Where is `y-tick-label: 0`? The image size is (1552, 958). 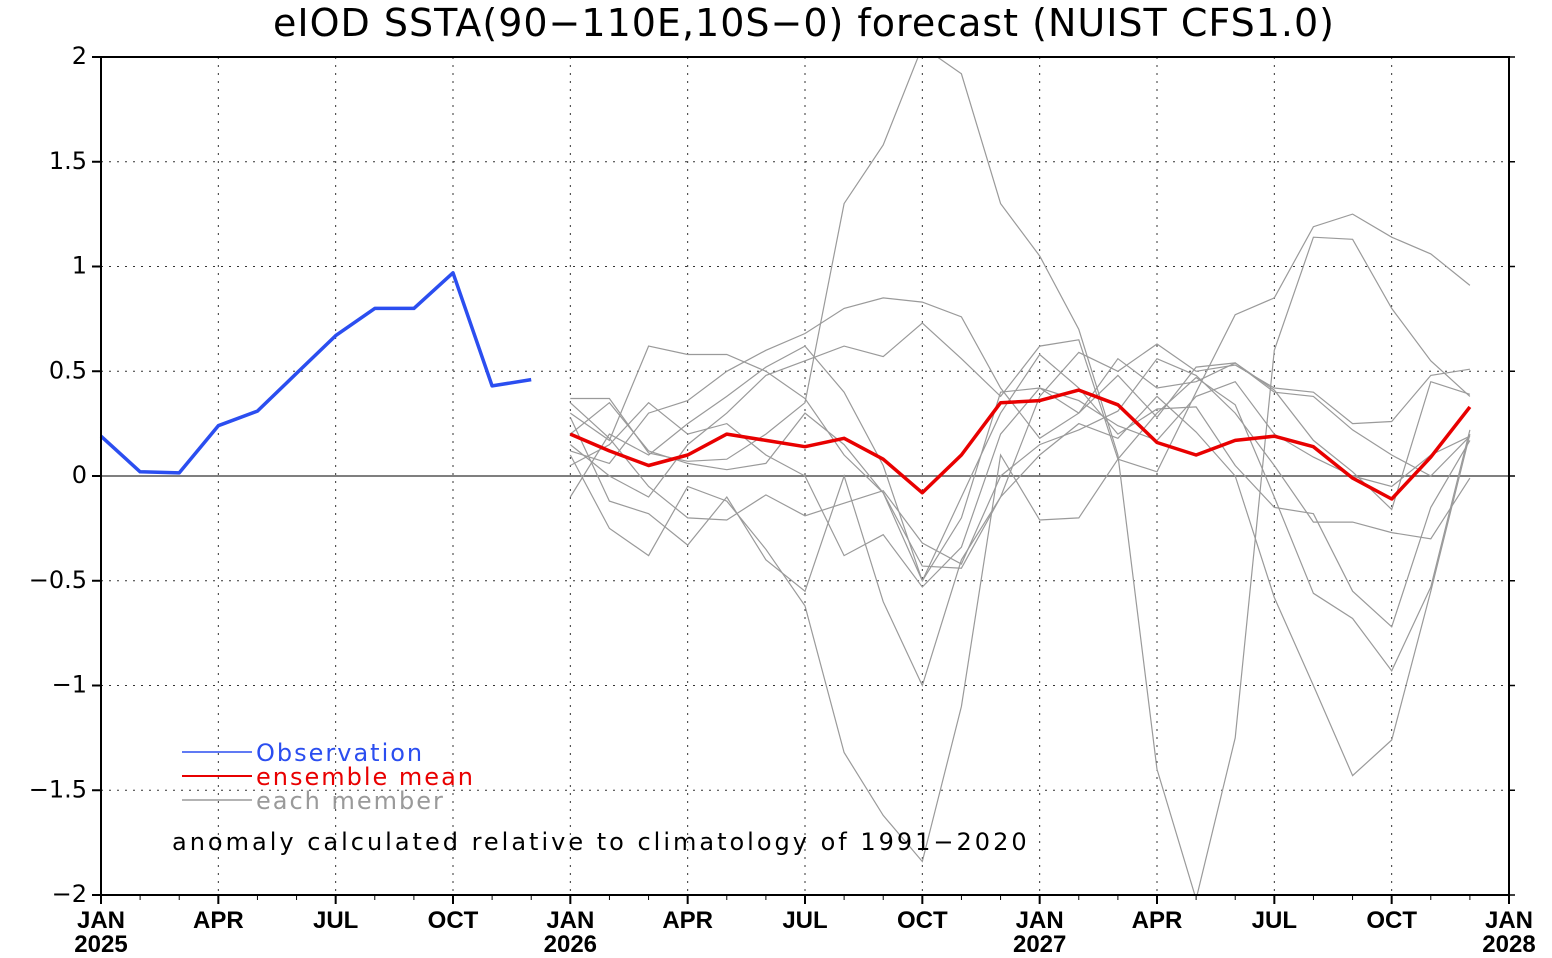
y-tick-label: 0 is located at coordinates (79, 475).